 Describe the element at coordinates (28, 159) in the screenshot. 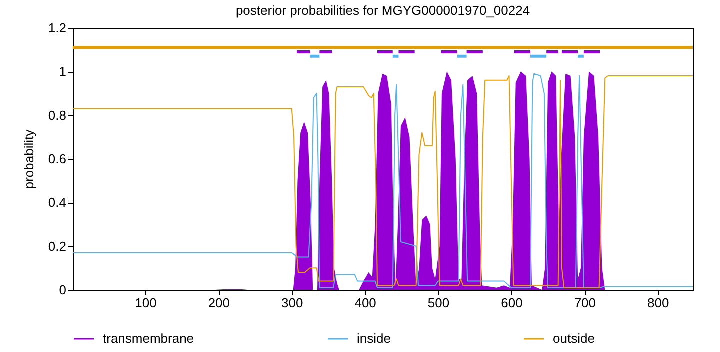

I see `y-axis-title: probability` at that location.